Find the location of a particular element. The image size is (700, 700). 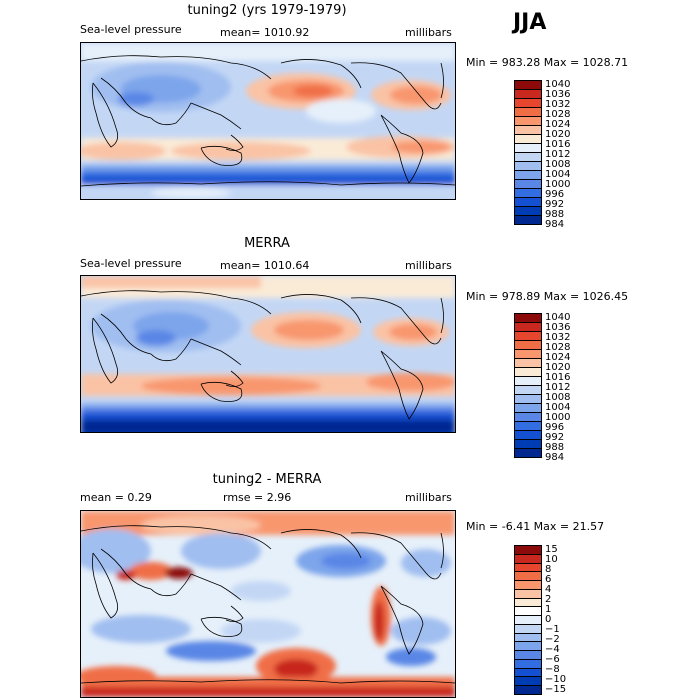

sea-level-pressure-difference-map is located at coordinates (268, 604).